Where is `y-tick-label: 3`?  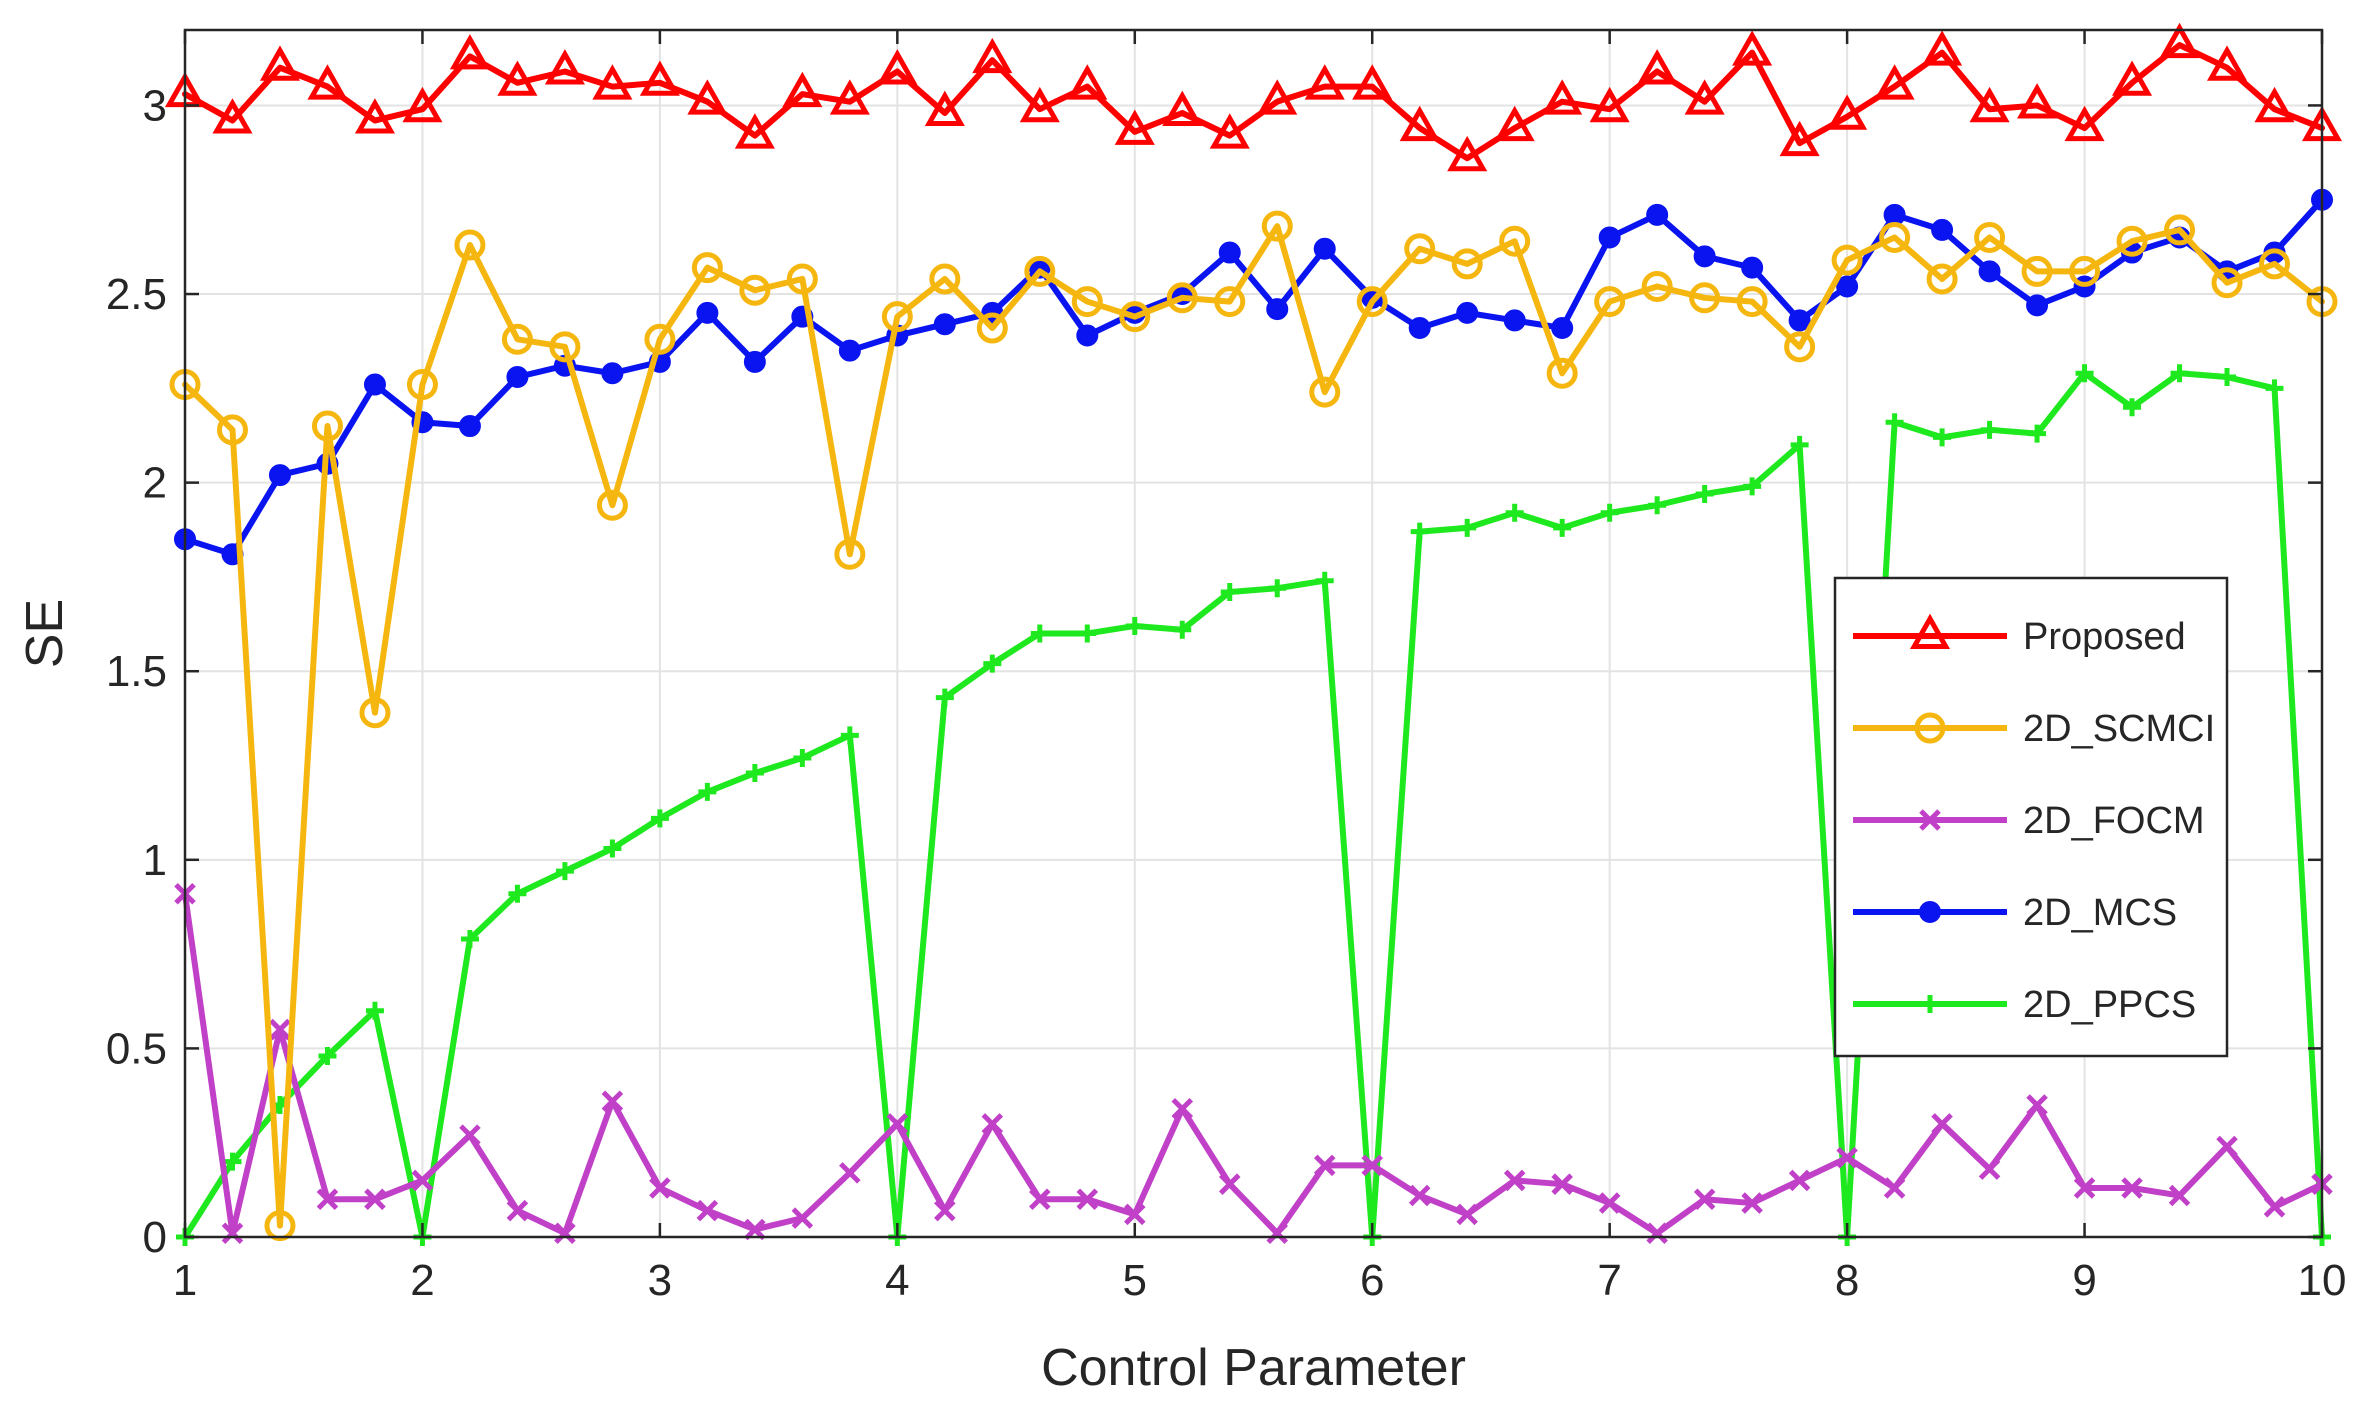 y-tick-label: 3 is located at coordinates (155, 105).